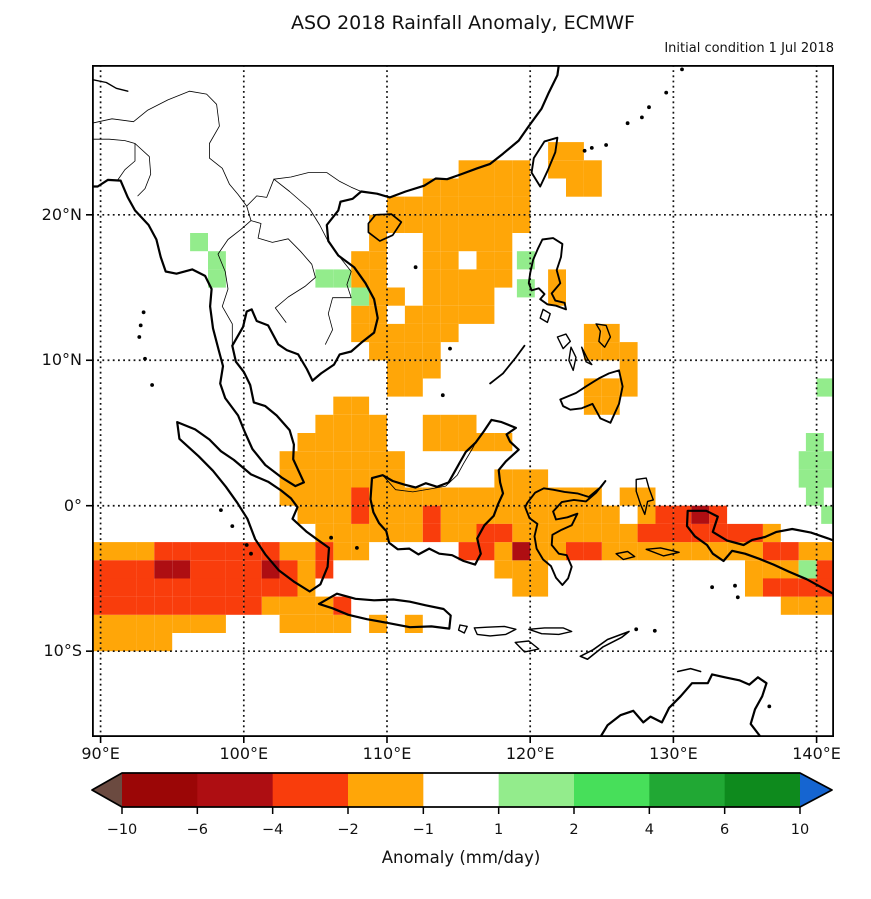 Image resolution: width=871 pixels, height=899 pixels. I want to click on y-tick-label: 0°, so click(72, 505).